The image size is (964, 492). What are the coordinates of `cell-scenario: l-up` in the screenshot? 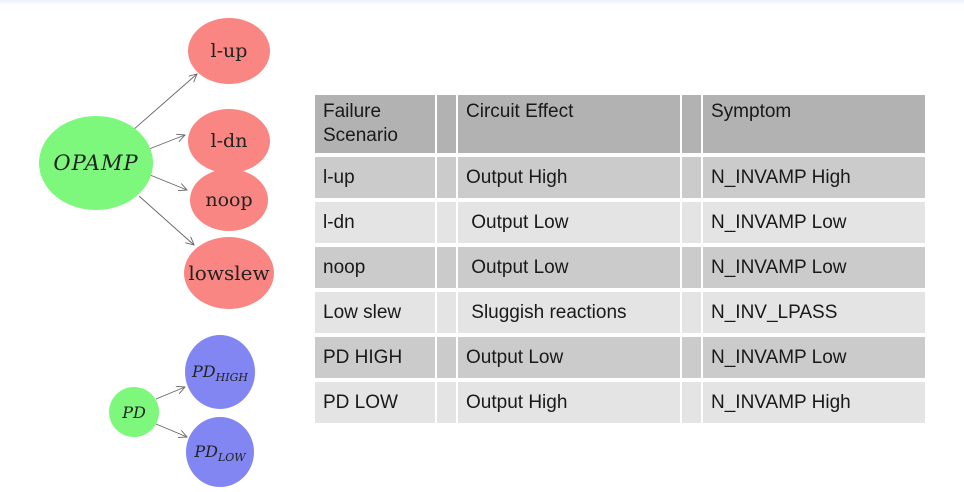 It's located at (375, 177).